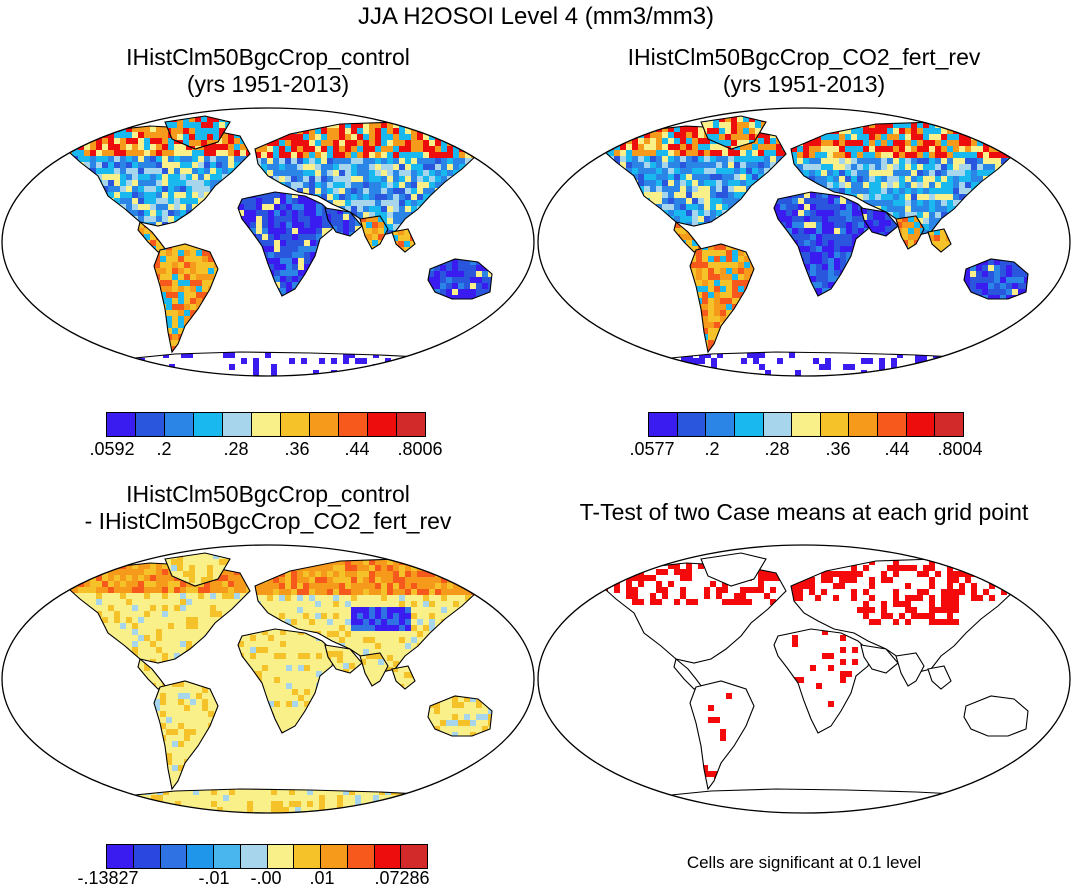 The height and width of the screenshot is (891, 1072). I want to click on cbar-co2-label: .28, so click(777, 449).